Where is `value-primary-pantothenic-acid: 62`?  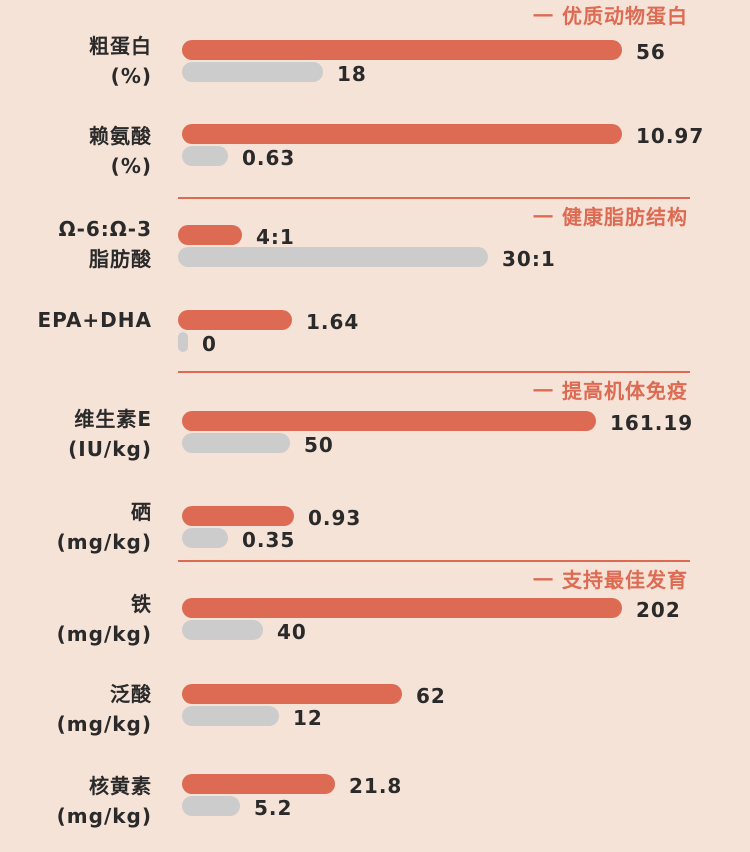 value-primary-pantothenic-acid: 62 is located at coordinates (431, 696).